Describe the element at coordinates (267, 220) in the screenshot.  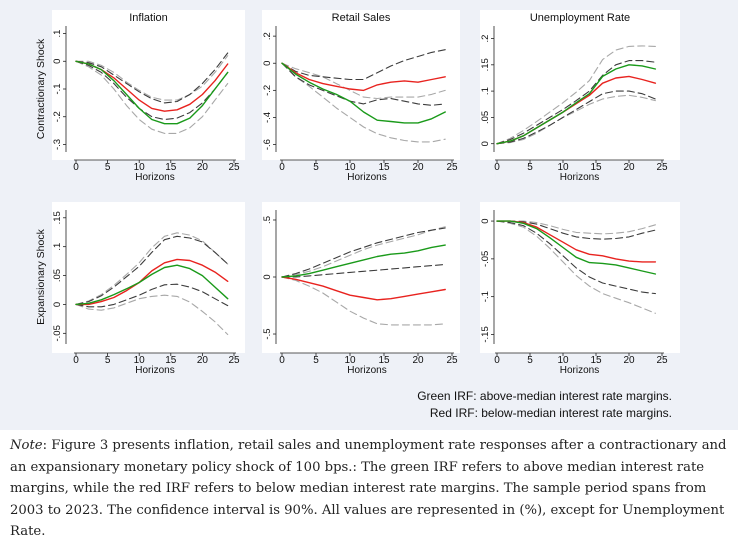
I see `y-tick-label: .5` at that location.